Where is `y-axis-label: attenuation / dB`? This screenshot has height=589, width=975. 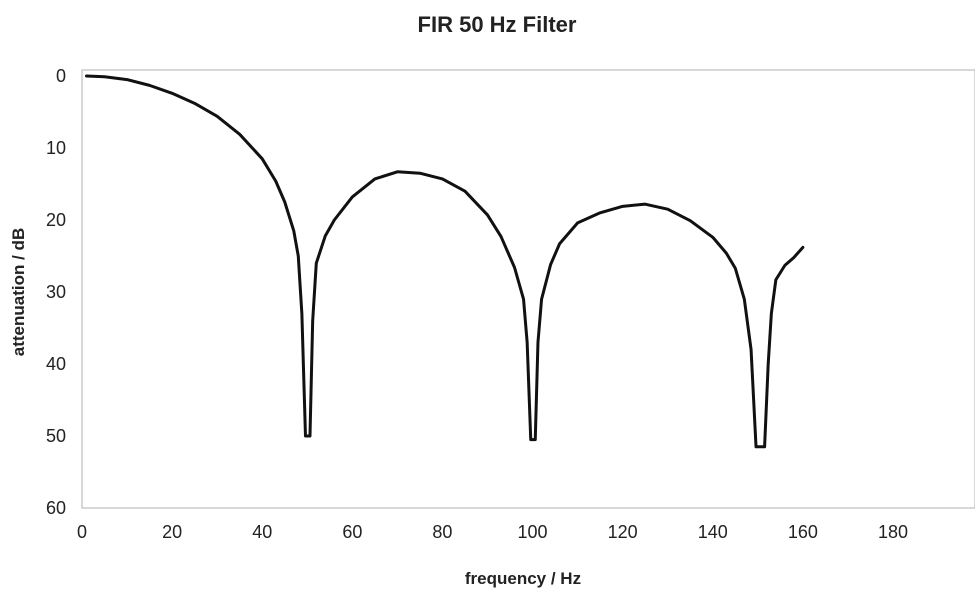
y-axis-label: attenuation / dB is located at coordinates (18, 292).